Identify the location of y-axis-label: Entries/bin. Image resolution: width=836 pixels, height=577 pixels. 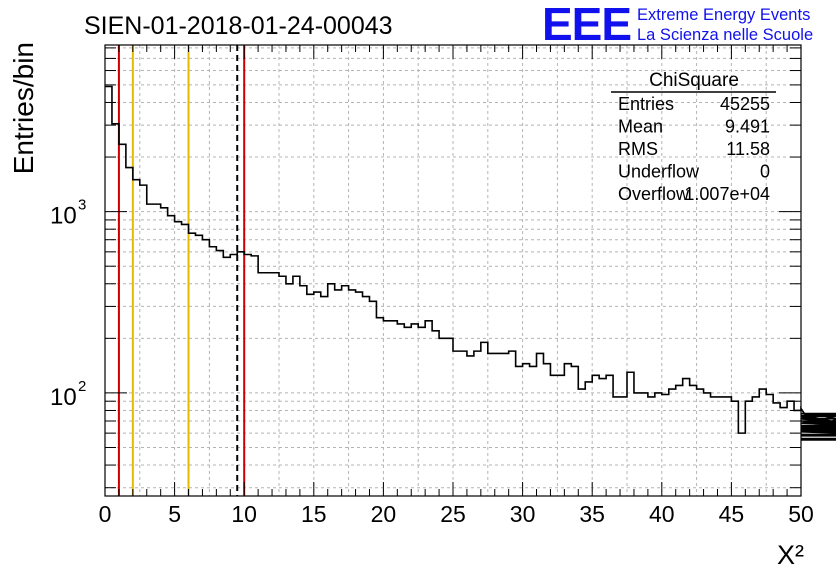
(23, 108).